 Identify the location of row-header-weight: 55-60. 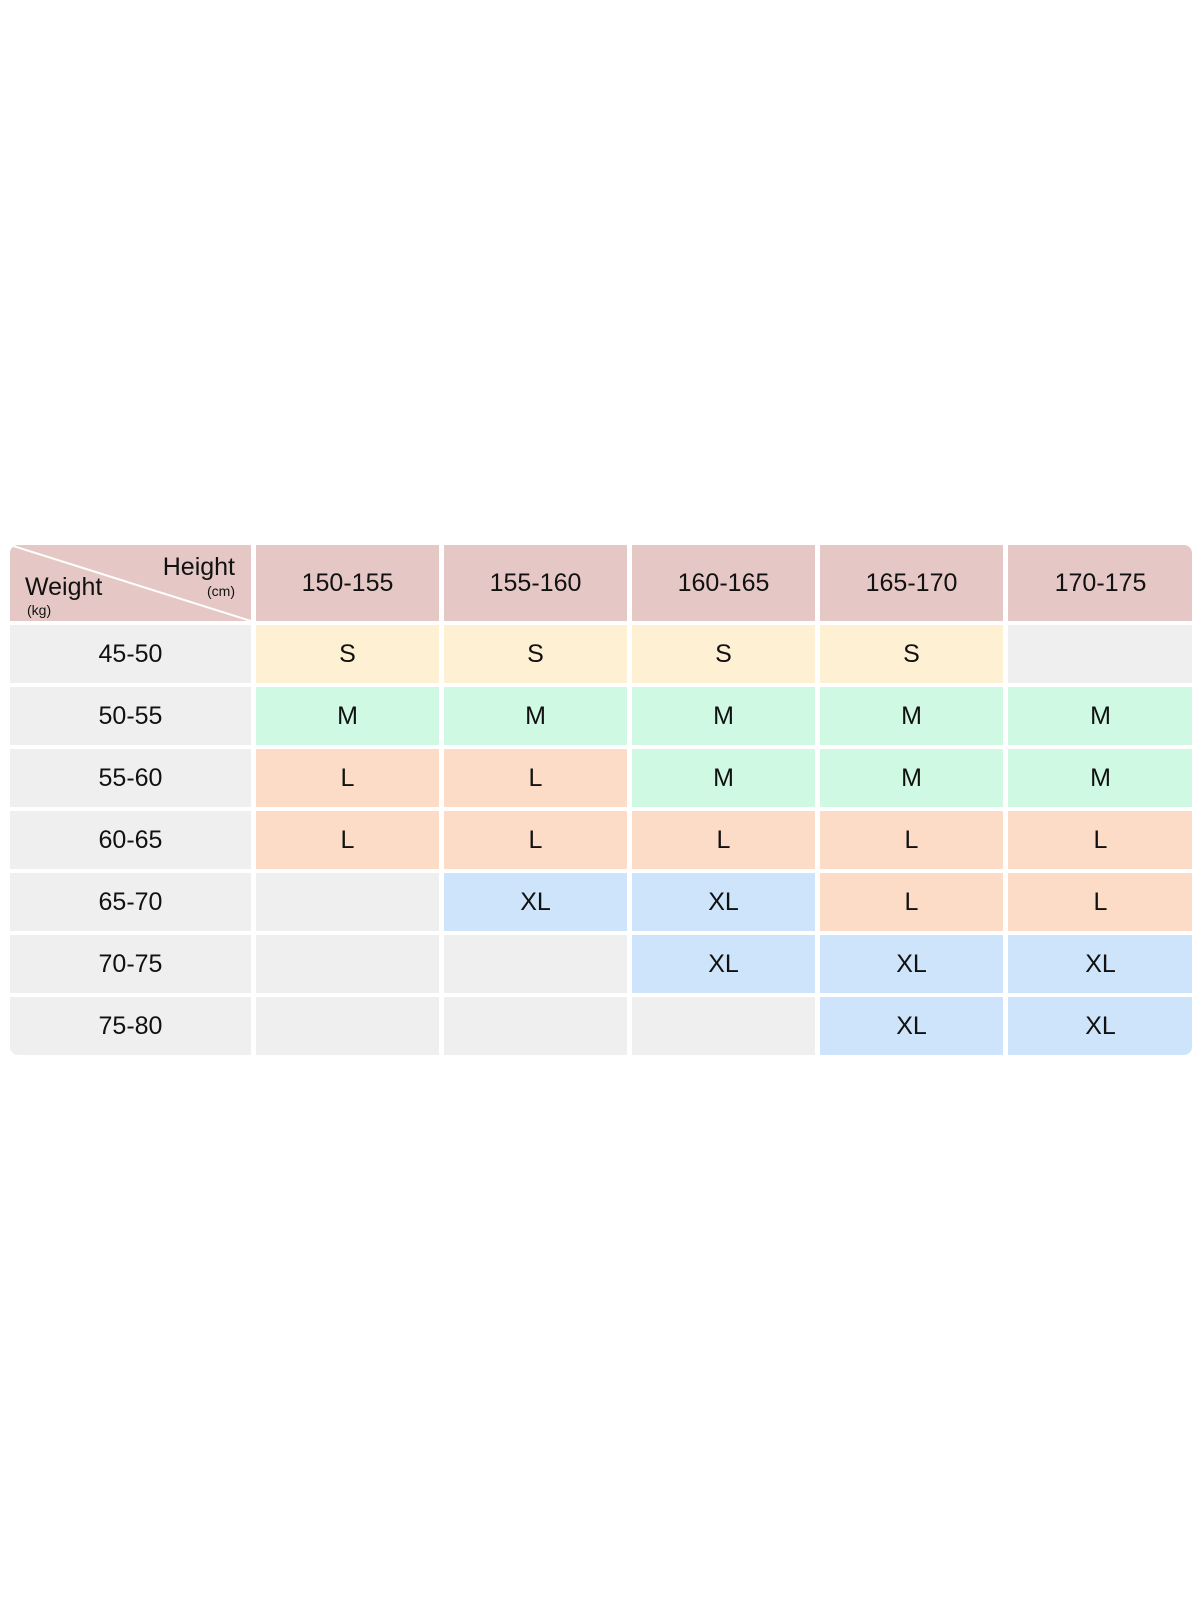
(130, 778).